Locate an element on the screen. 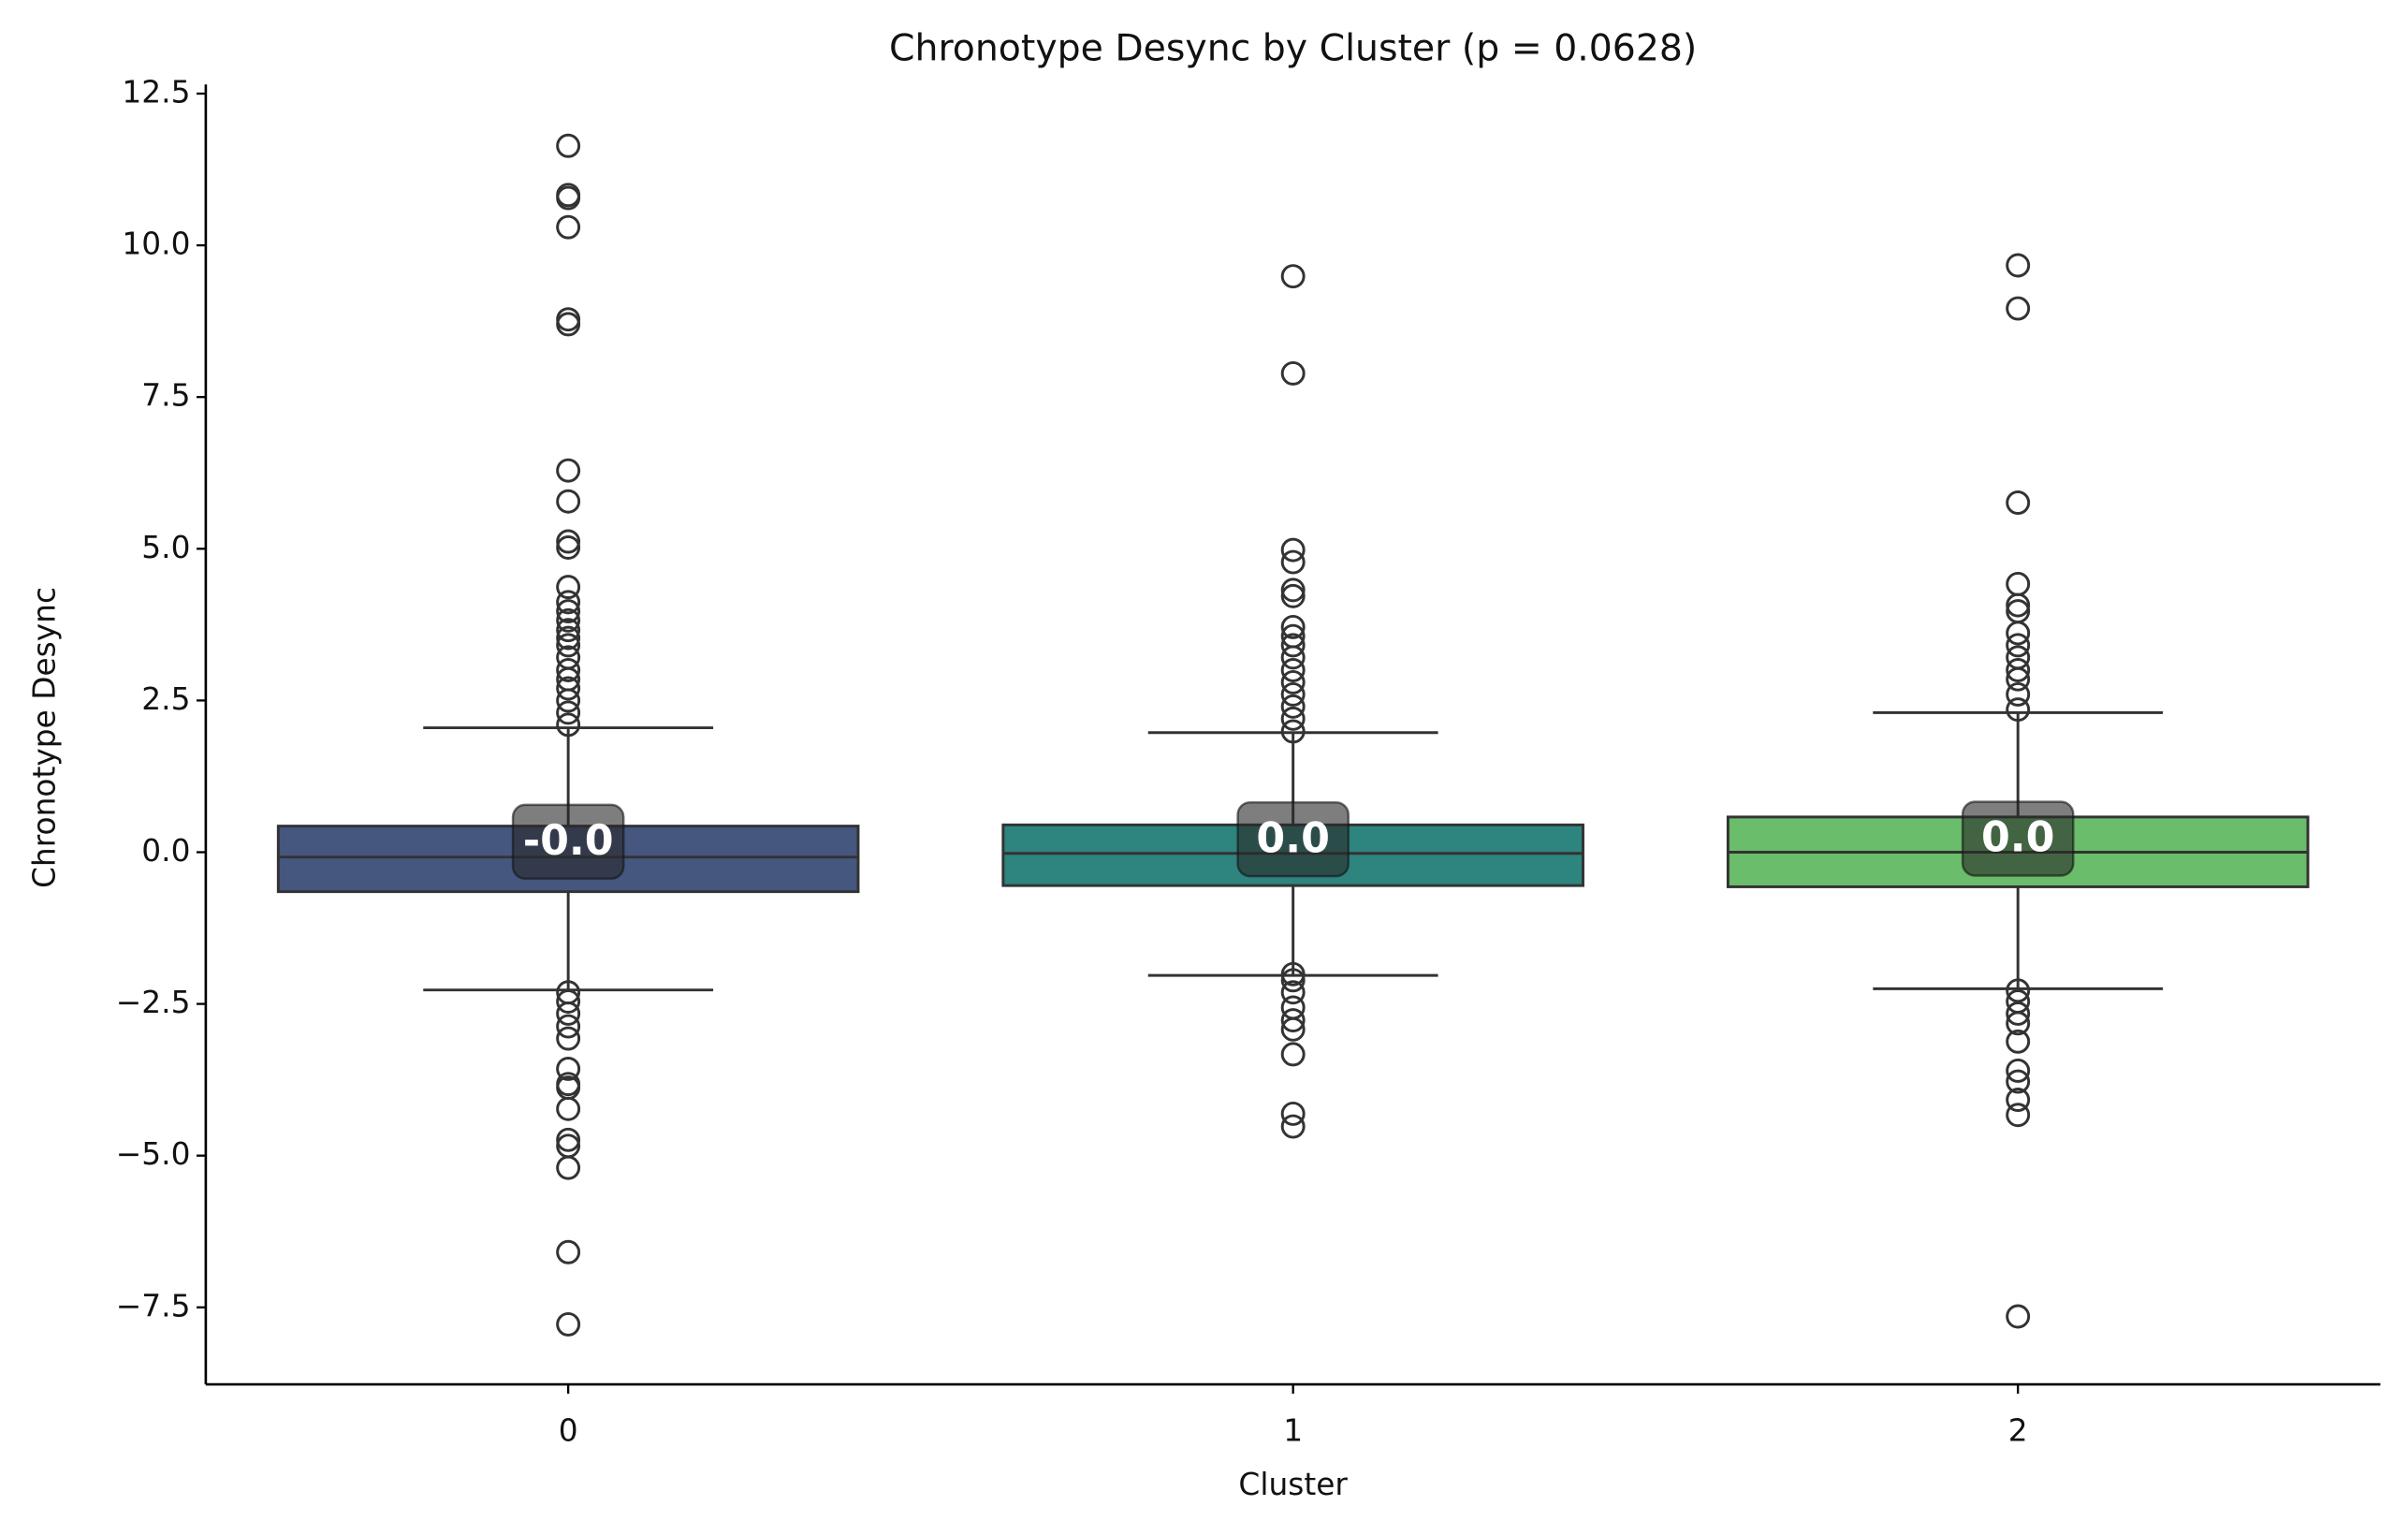 Image resolution: width=2408 pixels, height=1535 pixels. x-axis-label: Cluster is located at coordinates (1293, 1485).